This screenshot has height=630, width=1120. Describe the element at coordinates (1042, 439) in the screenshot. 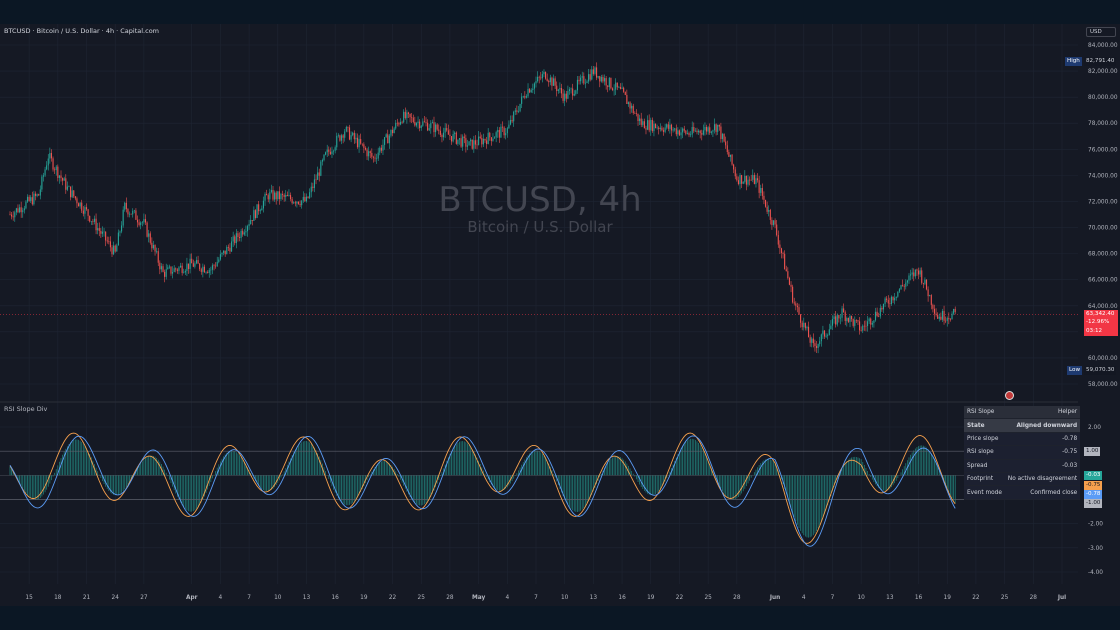

I see `helper-row-value: -0.78` at that location.